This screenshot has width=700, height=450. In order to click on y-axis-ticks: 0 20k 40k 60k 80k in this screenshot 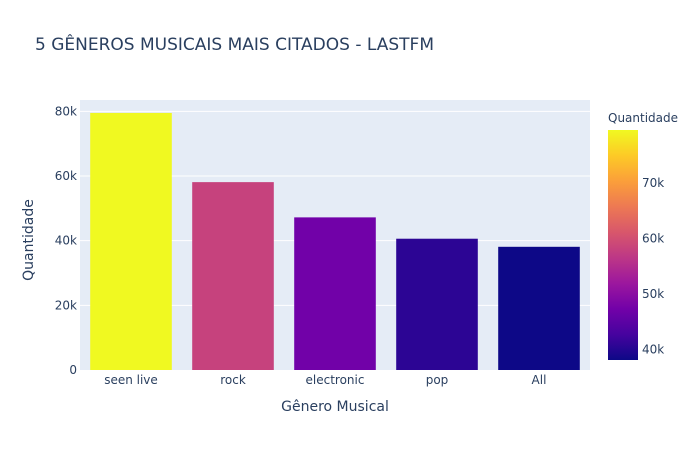, I will do `click(66, 240)`.